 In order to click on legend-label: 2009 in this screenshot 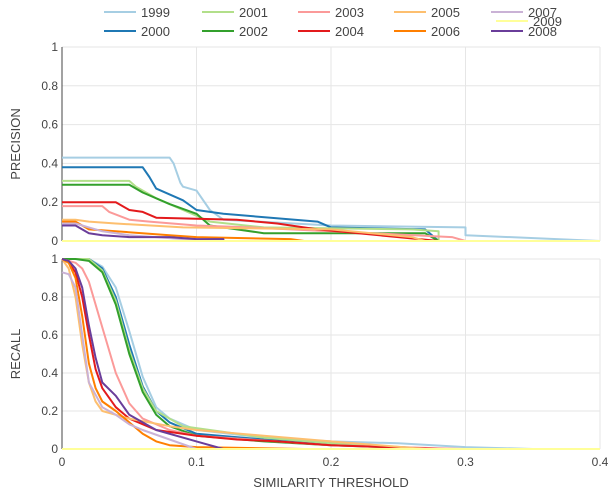, I will do `click(547, 21)`.